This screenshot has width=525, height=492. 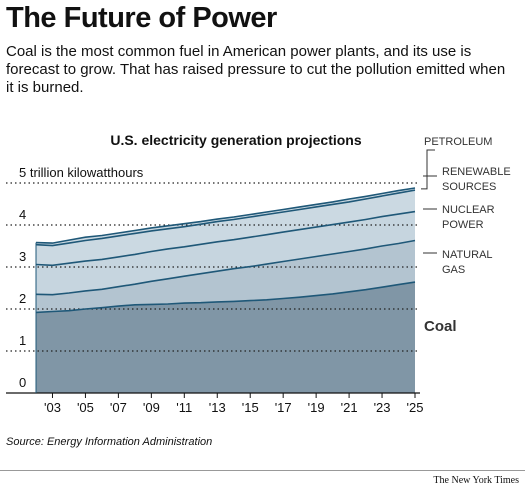 I want to click on x-tick-label: '15, so click(x=250, y=407).